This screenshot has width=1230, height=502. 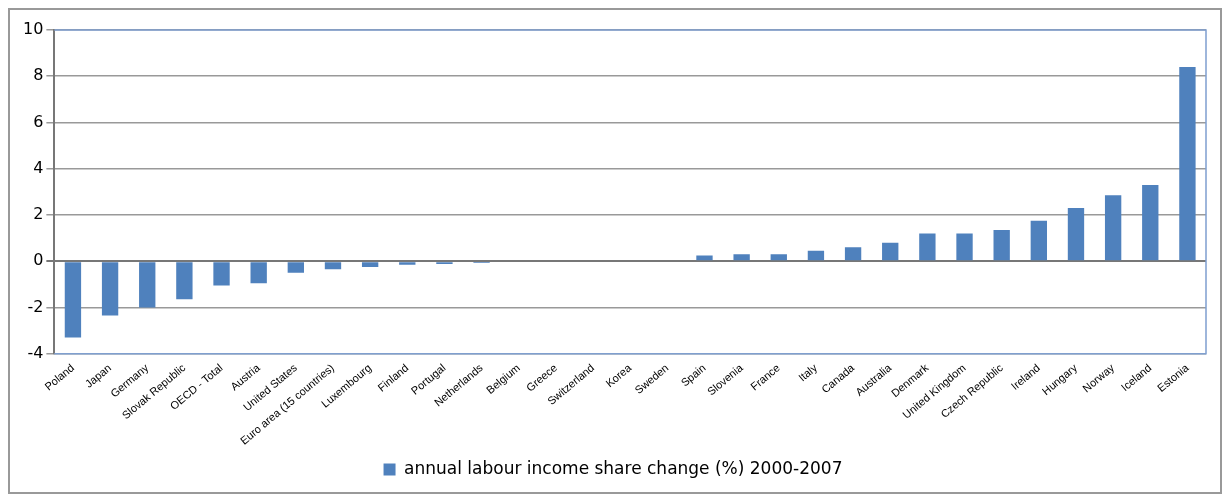 What do you see at coordinates (38, 75) in the screenshot?
I see `y-tick-label: 8` at bounding box center [38, 75].